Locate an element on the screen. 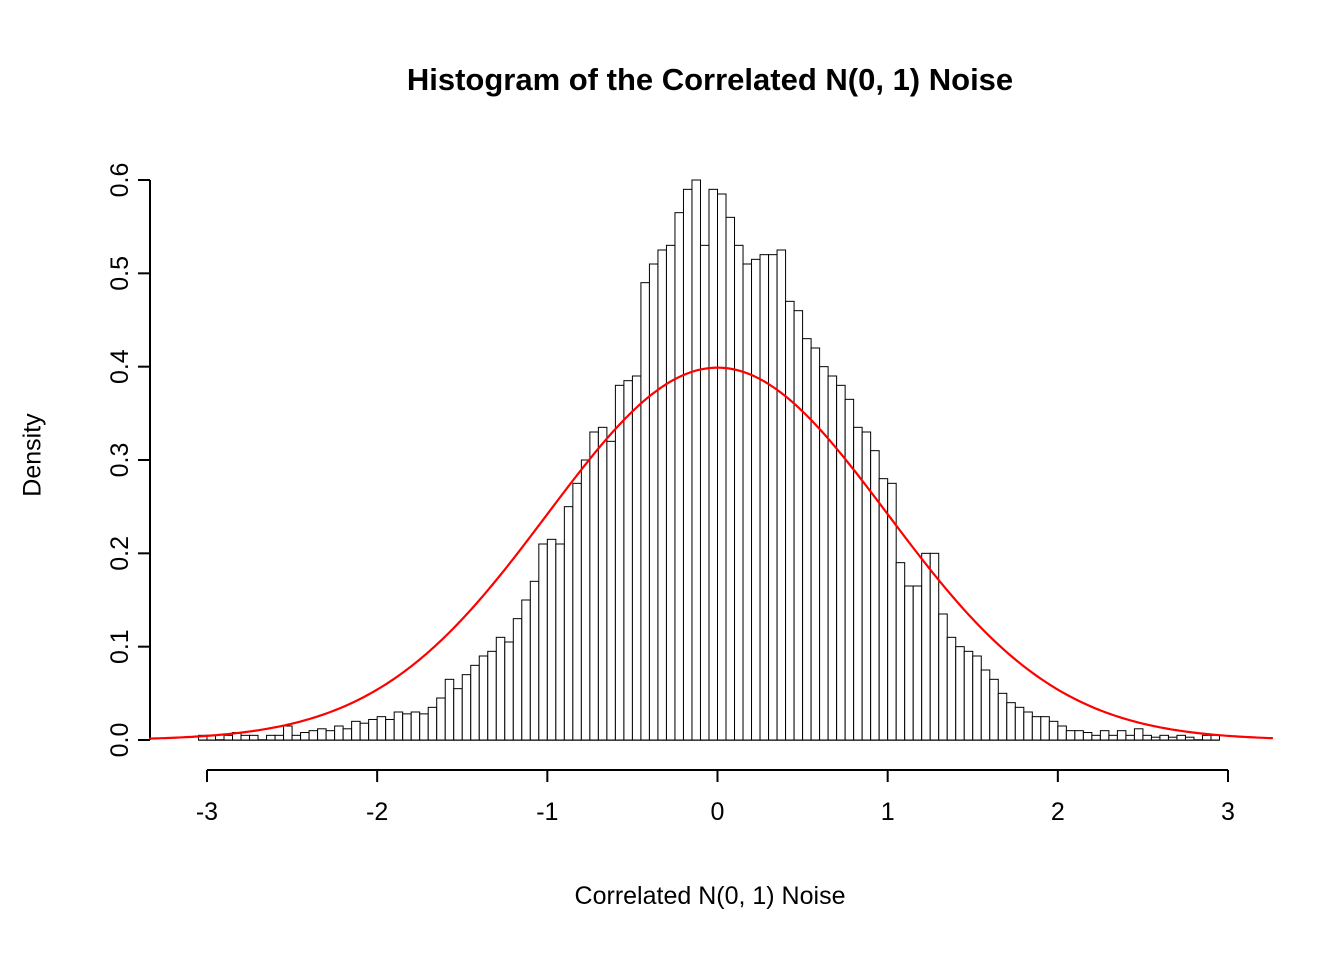  x-tick-label: 0 is located at coordinates (718, 812).